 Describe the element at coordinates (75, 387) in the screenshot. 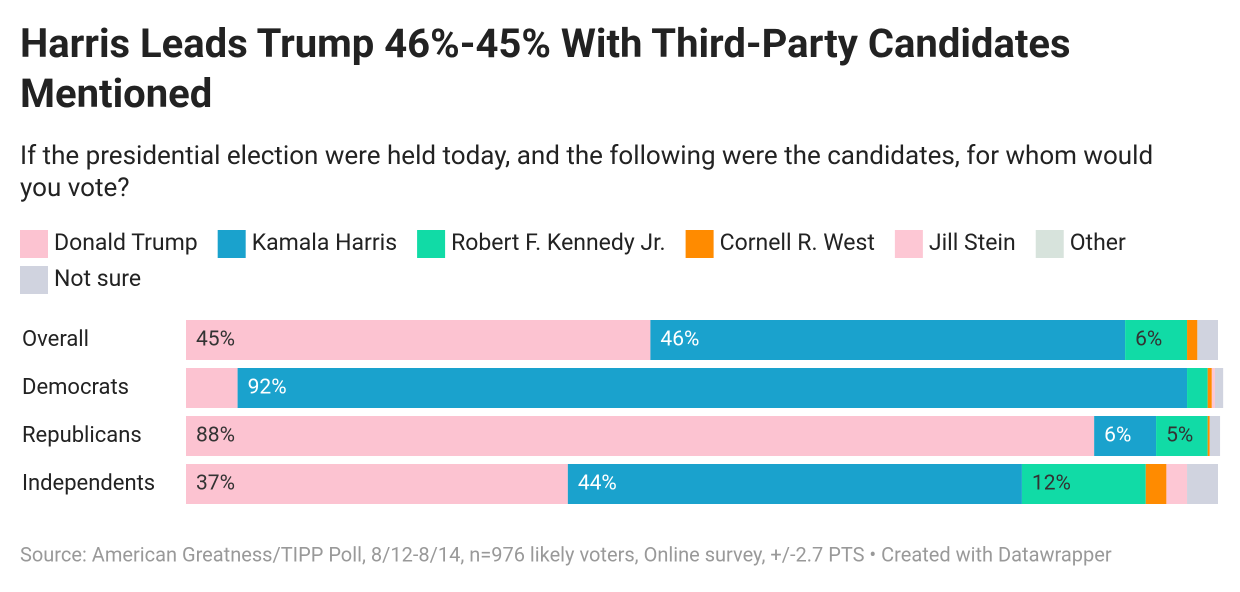

I see `row-label: Democrats` at that location.